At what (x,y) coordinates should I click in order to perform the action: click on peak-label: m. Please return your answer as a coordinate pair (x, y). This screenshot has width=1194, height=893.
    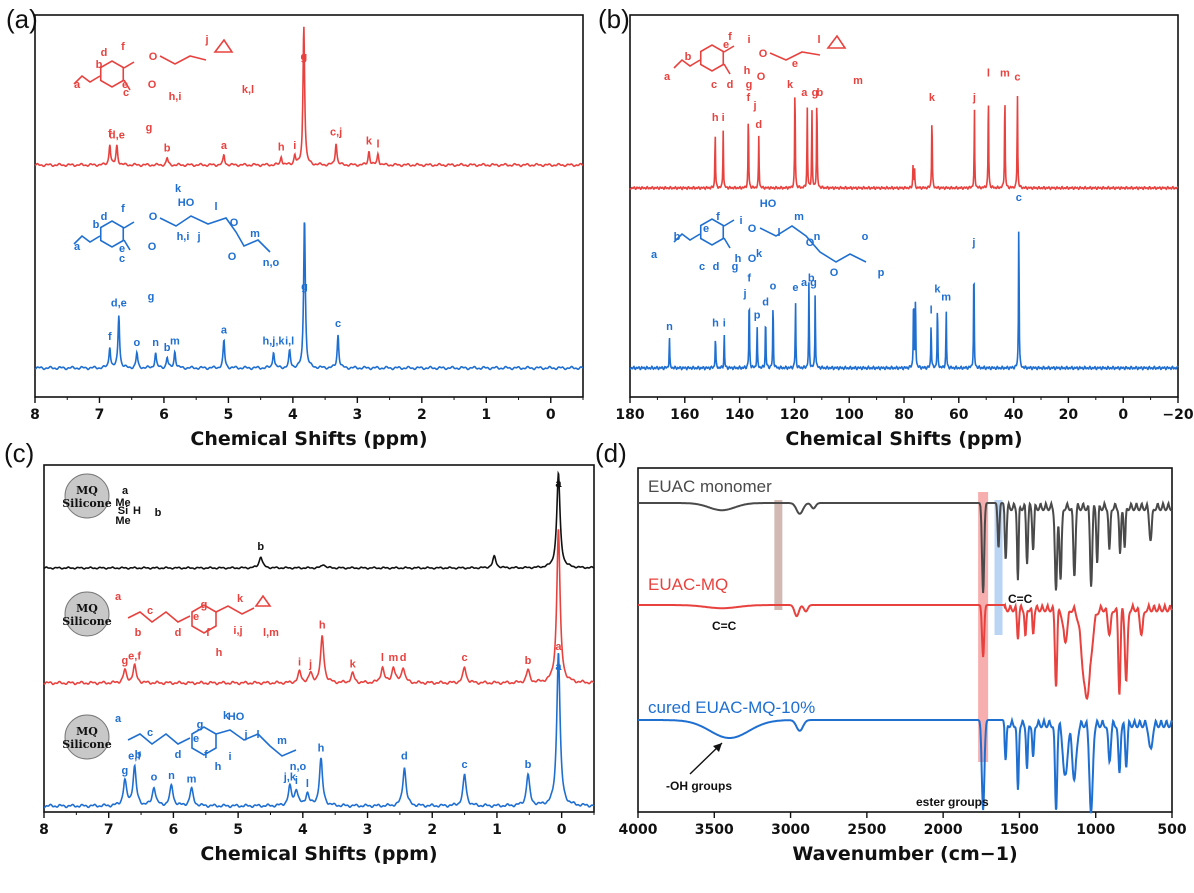
    Looking at the image, I should click on (192, 779).